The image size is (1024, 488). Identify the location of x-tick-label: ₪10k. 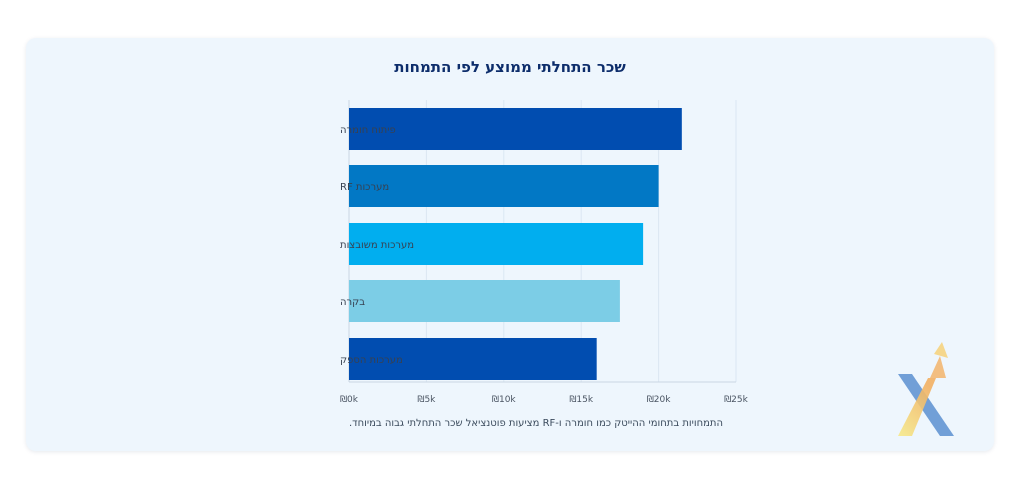
(504, 400).